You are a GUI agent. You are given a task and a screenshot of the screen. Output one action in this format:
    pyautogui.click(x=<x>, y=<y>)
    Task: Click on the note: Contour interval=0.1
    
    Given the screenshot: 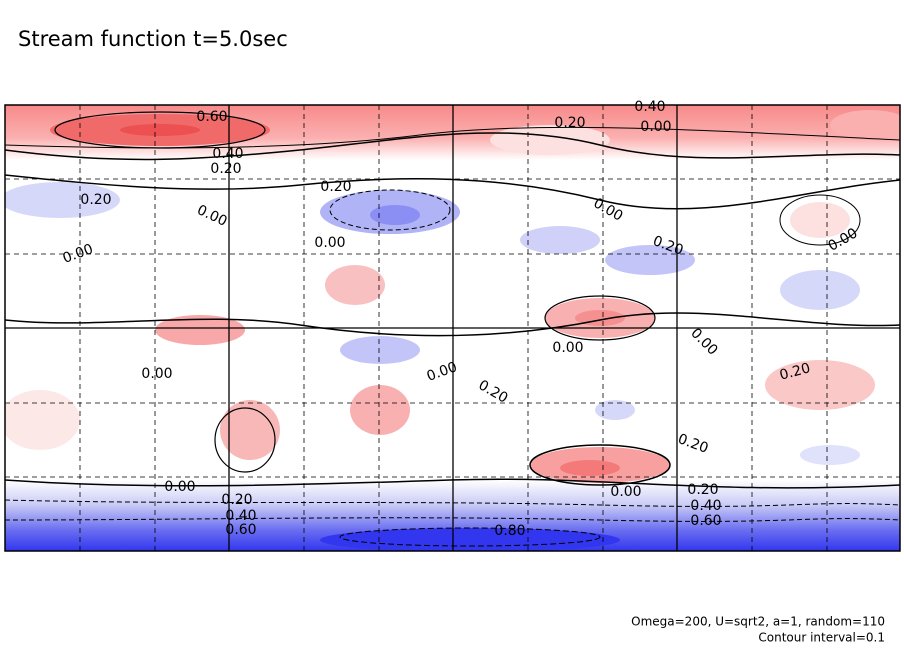 What is the action you would take?
    pyautogui.click(x=821, y=638)
    